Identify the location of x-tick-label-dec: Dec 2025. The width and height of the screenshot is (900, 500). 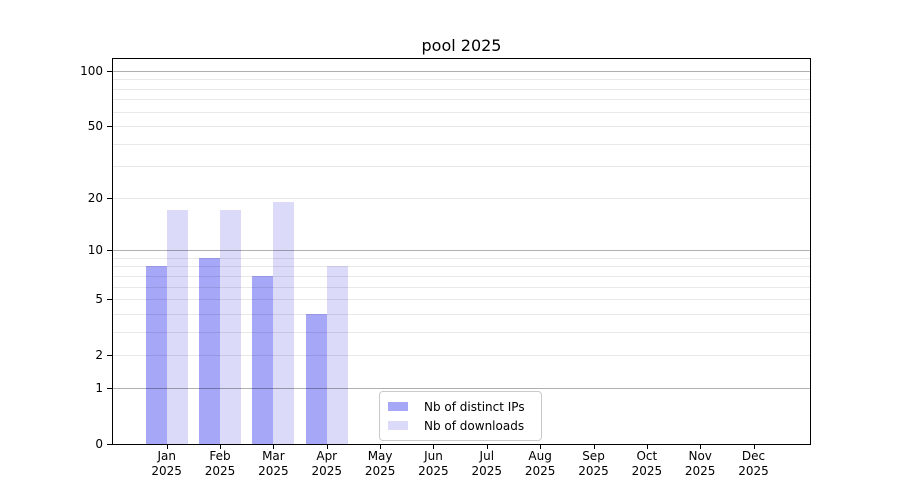
(753, 463).